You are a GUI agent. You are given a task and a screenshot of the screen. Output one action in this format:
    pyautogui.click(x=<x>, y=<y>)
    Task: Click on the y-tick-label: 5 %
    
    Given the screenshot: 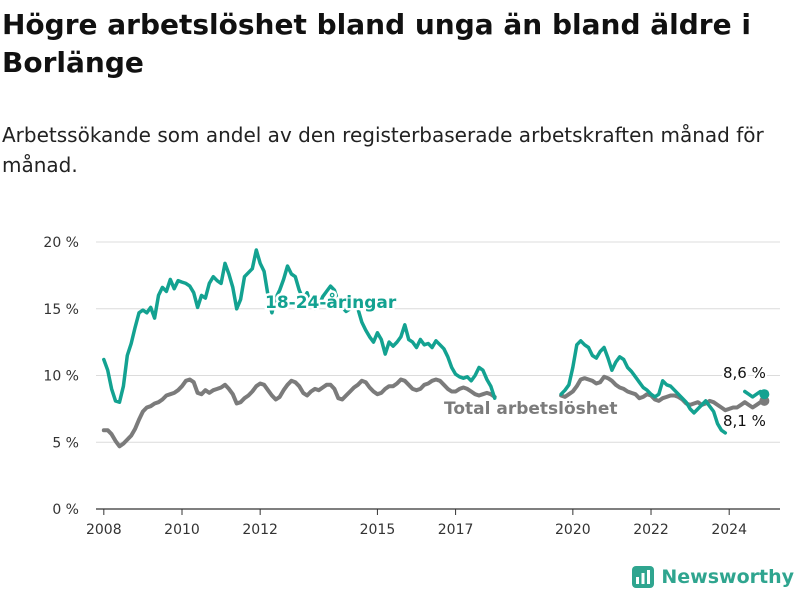 What is the action you would take?
    pyautogui.click(x=65, y=443)
    